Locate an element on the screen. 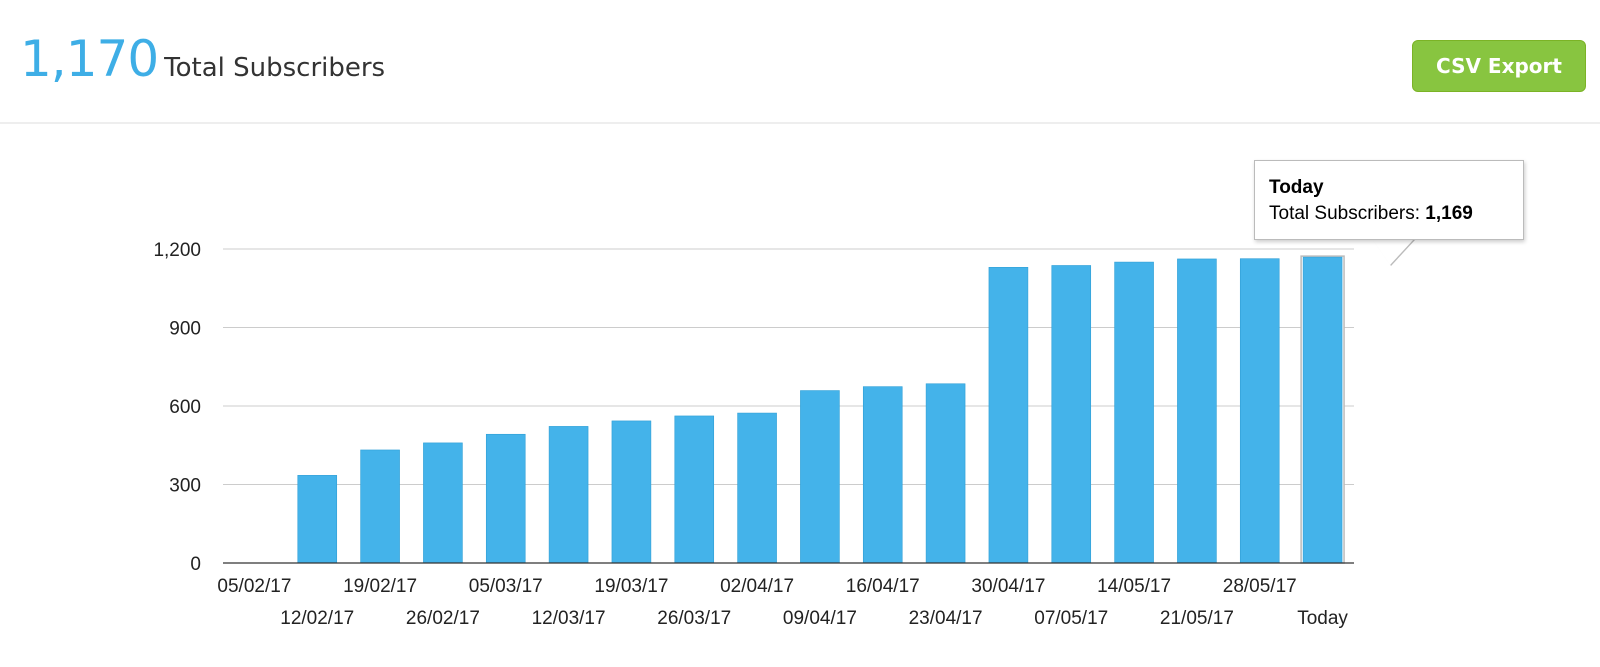 Image resolution: width=1600 pixels, height=667 pixels. y-tick-label: 600 is located at coordinates (185, 407).